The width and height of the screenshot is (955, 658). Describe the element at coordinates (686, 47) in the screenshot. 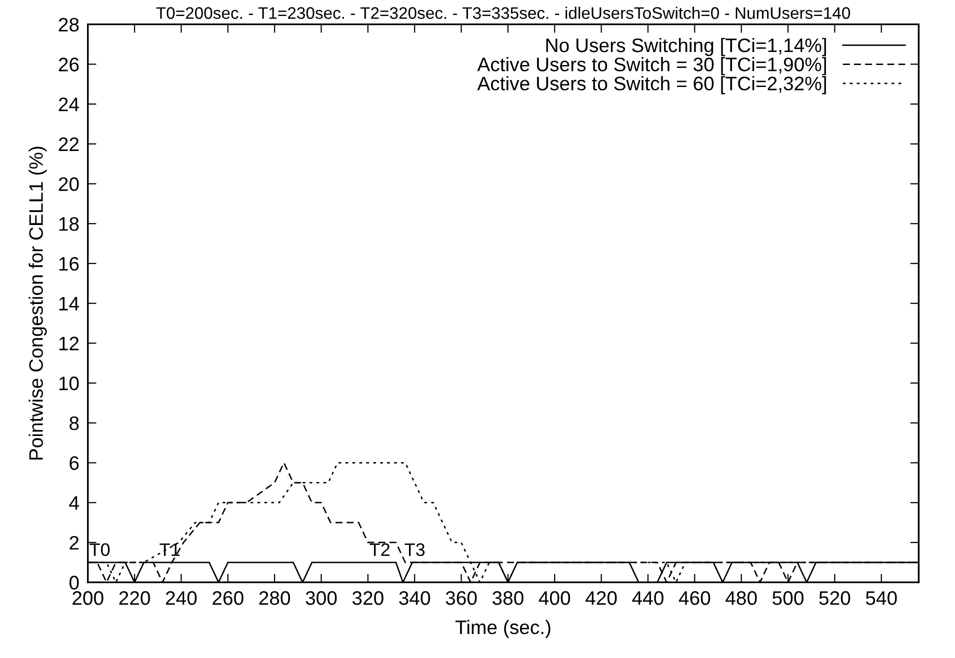

I see `legend-label: No Users Switching [TCi=1,14%]` at that location.